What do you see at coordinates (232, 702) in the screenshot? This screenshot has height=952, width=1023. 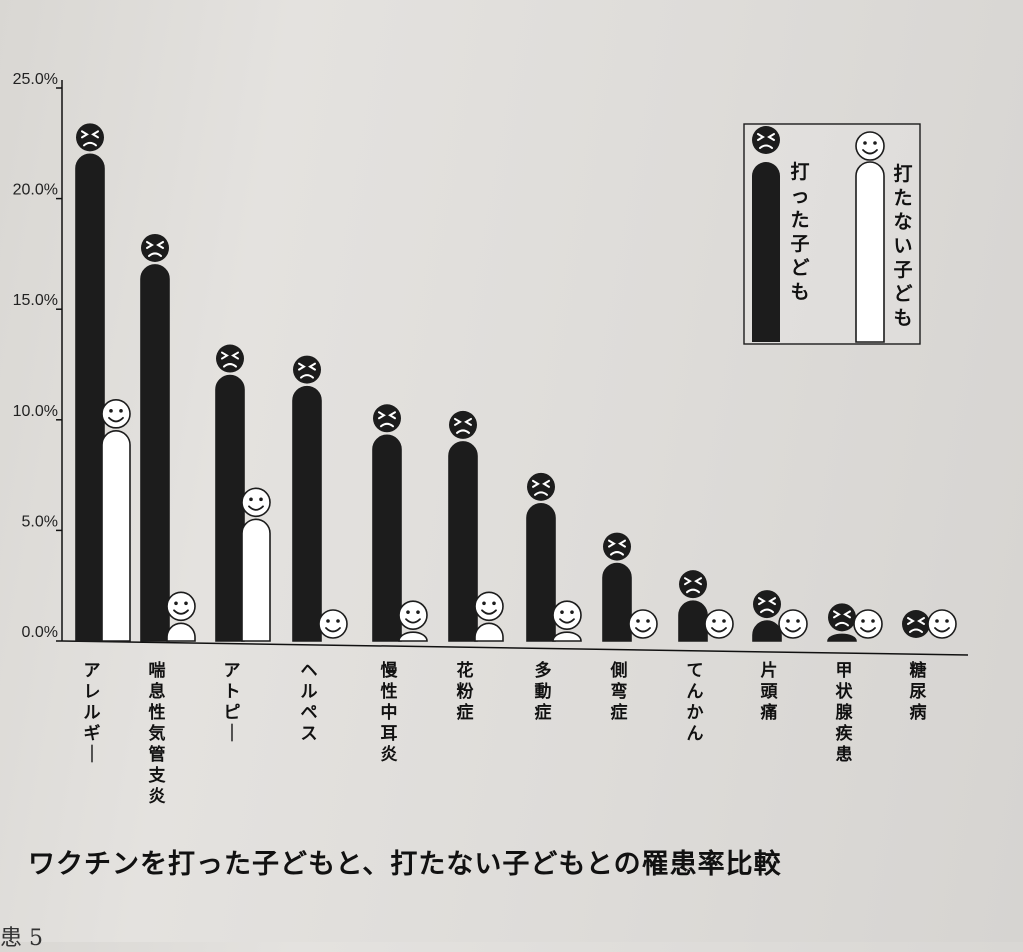 I see `x-category-label: アトピ｜` at bounding box center [232, 702].